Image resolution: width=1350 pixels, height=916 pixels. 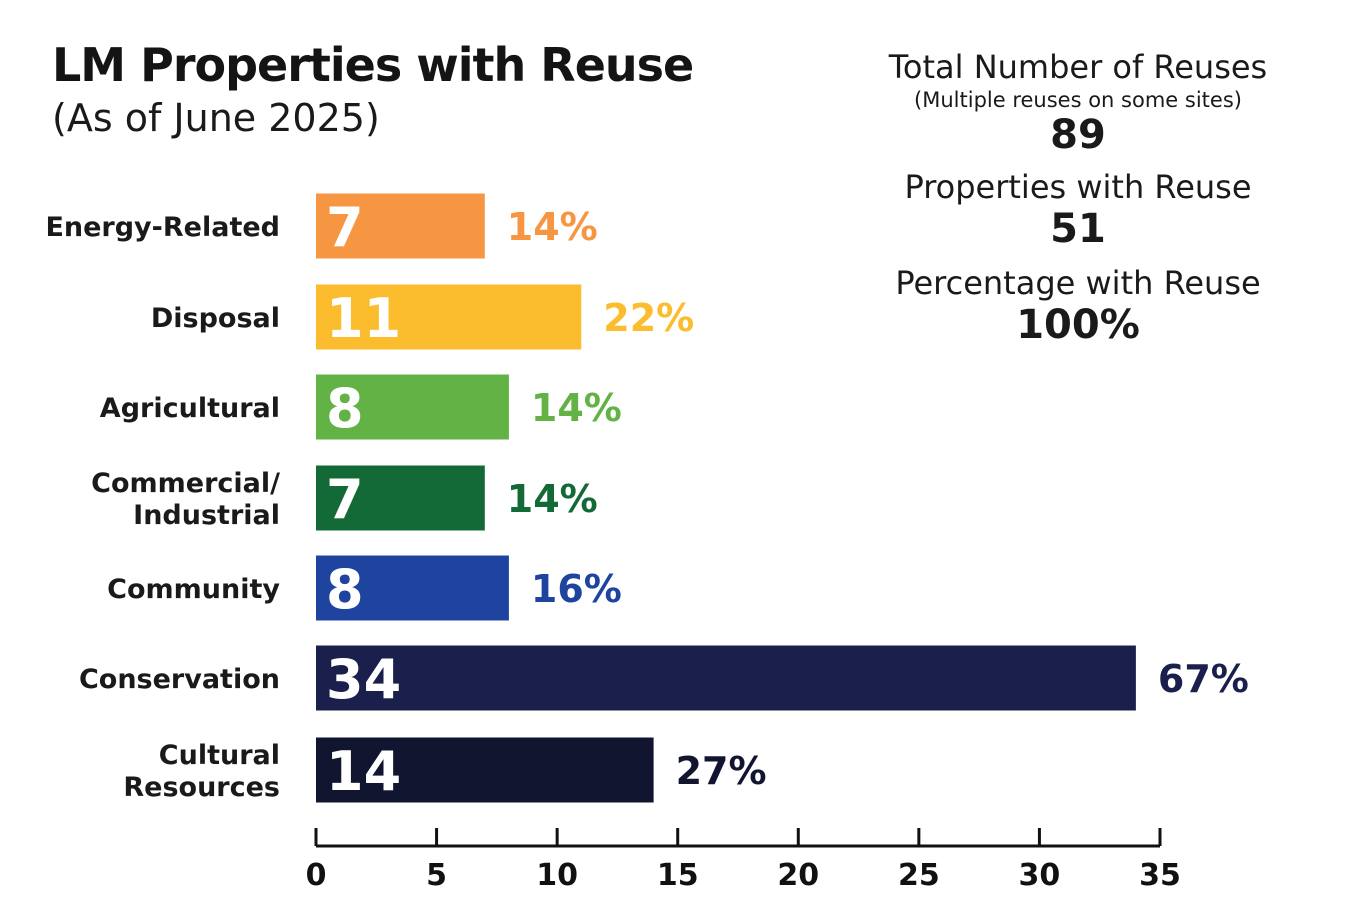 I want to click on bar-value-label-4: 8, so click(x=345, y=589).